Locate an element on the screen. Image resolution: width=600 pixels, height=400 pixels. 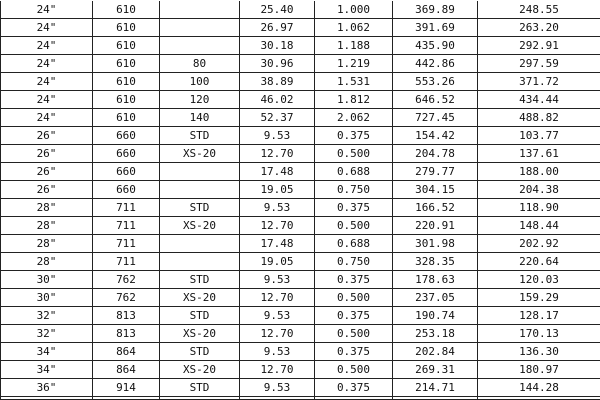
table-cell: 864 is located at coordinates (126, 352).